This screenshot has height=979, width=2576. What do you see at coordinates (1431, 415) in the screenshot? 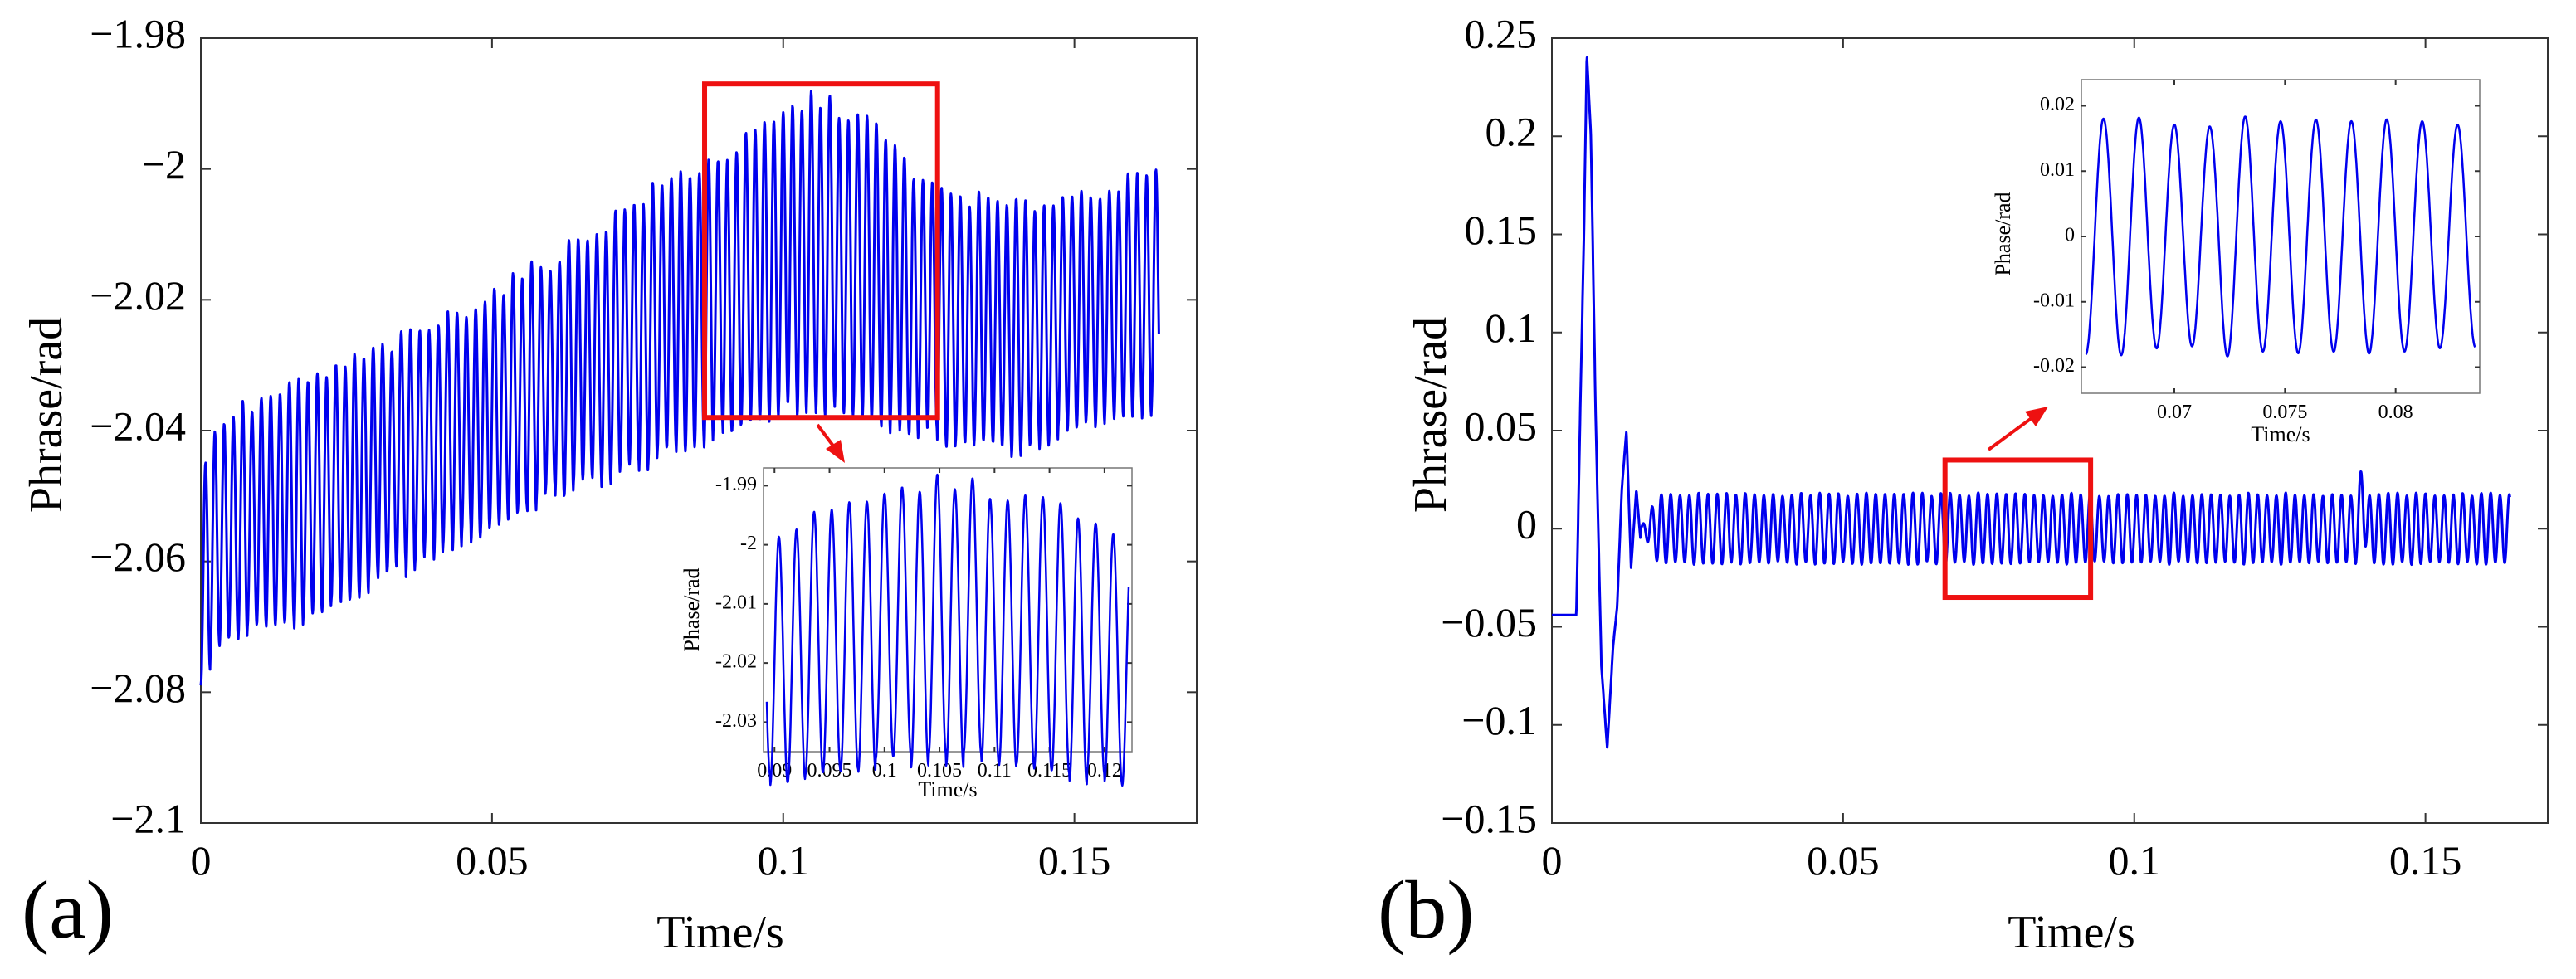
I see `panel-b-ylabel: Phrase/rad` at bounding box center [1431, 415].